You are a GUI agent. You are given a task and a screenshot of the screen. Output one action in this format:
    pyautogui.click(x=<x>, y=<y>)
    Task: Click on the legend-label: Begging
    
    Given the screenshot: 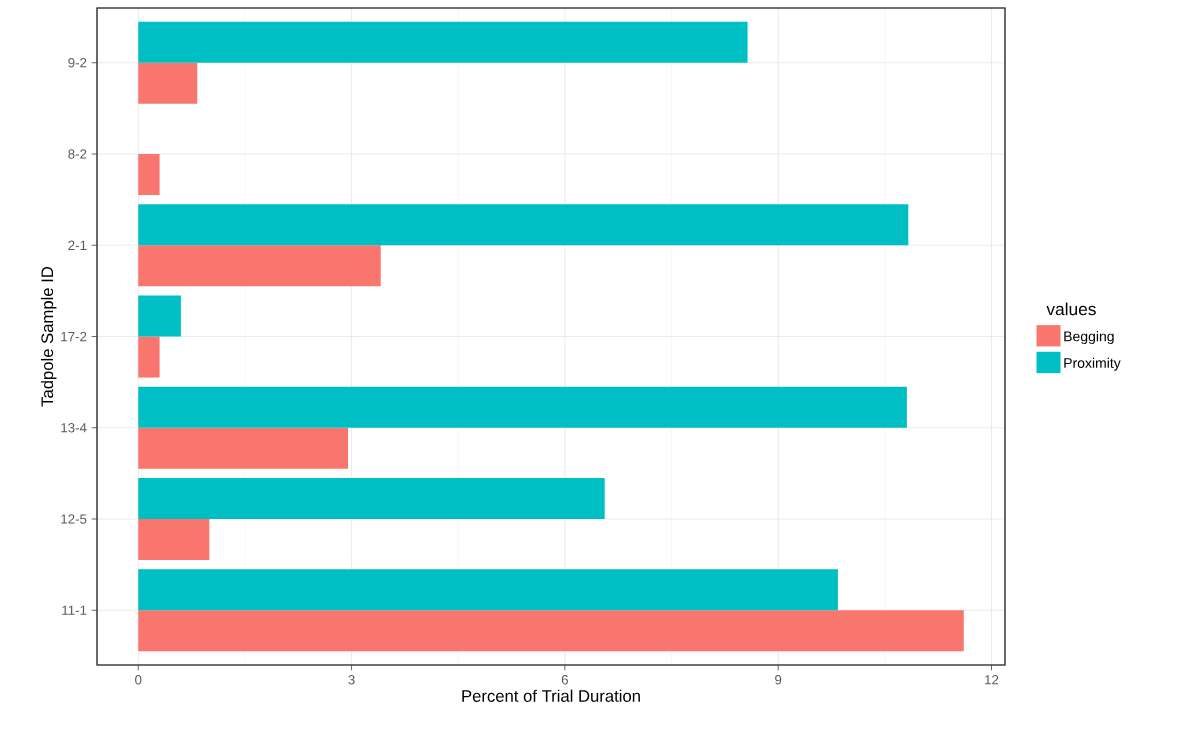 What is the action you would take?
    pyautogui.click(x=1089, y=338)
    